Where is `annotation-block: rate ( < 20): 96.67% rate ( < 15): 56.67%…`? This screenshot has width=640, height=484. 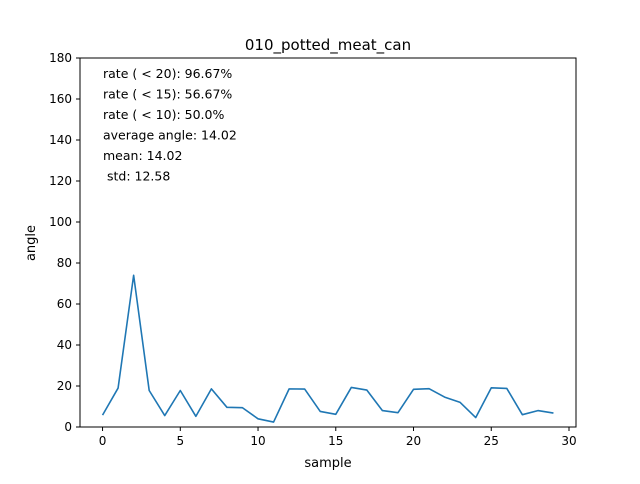 annotation-block: rate ( < 20): 96.67% rate ( < 15): 56.67%… is located at coordinates (170, 125).